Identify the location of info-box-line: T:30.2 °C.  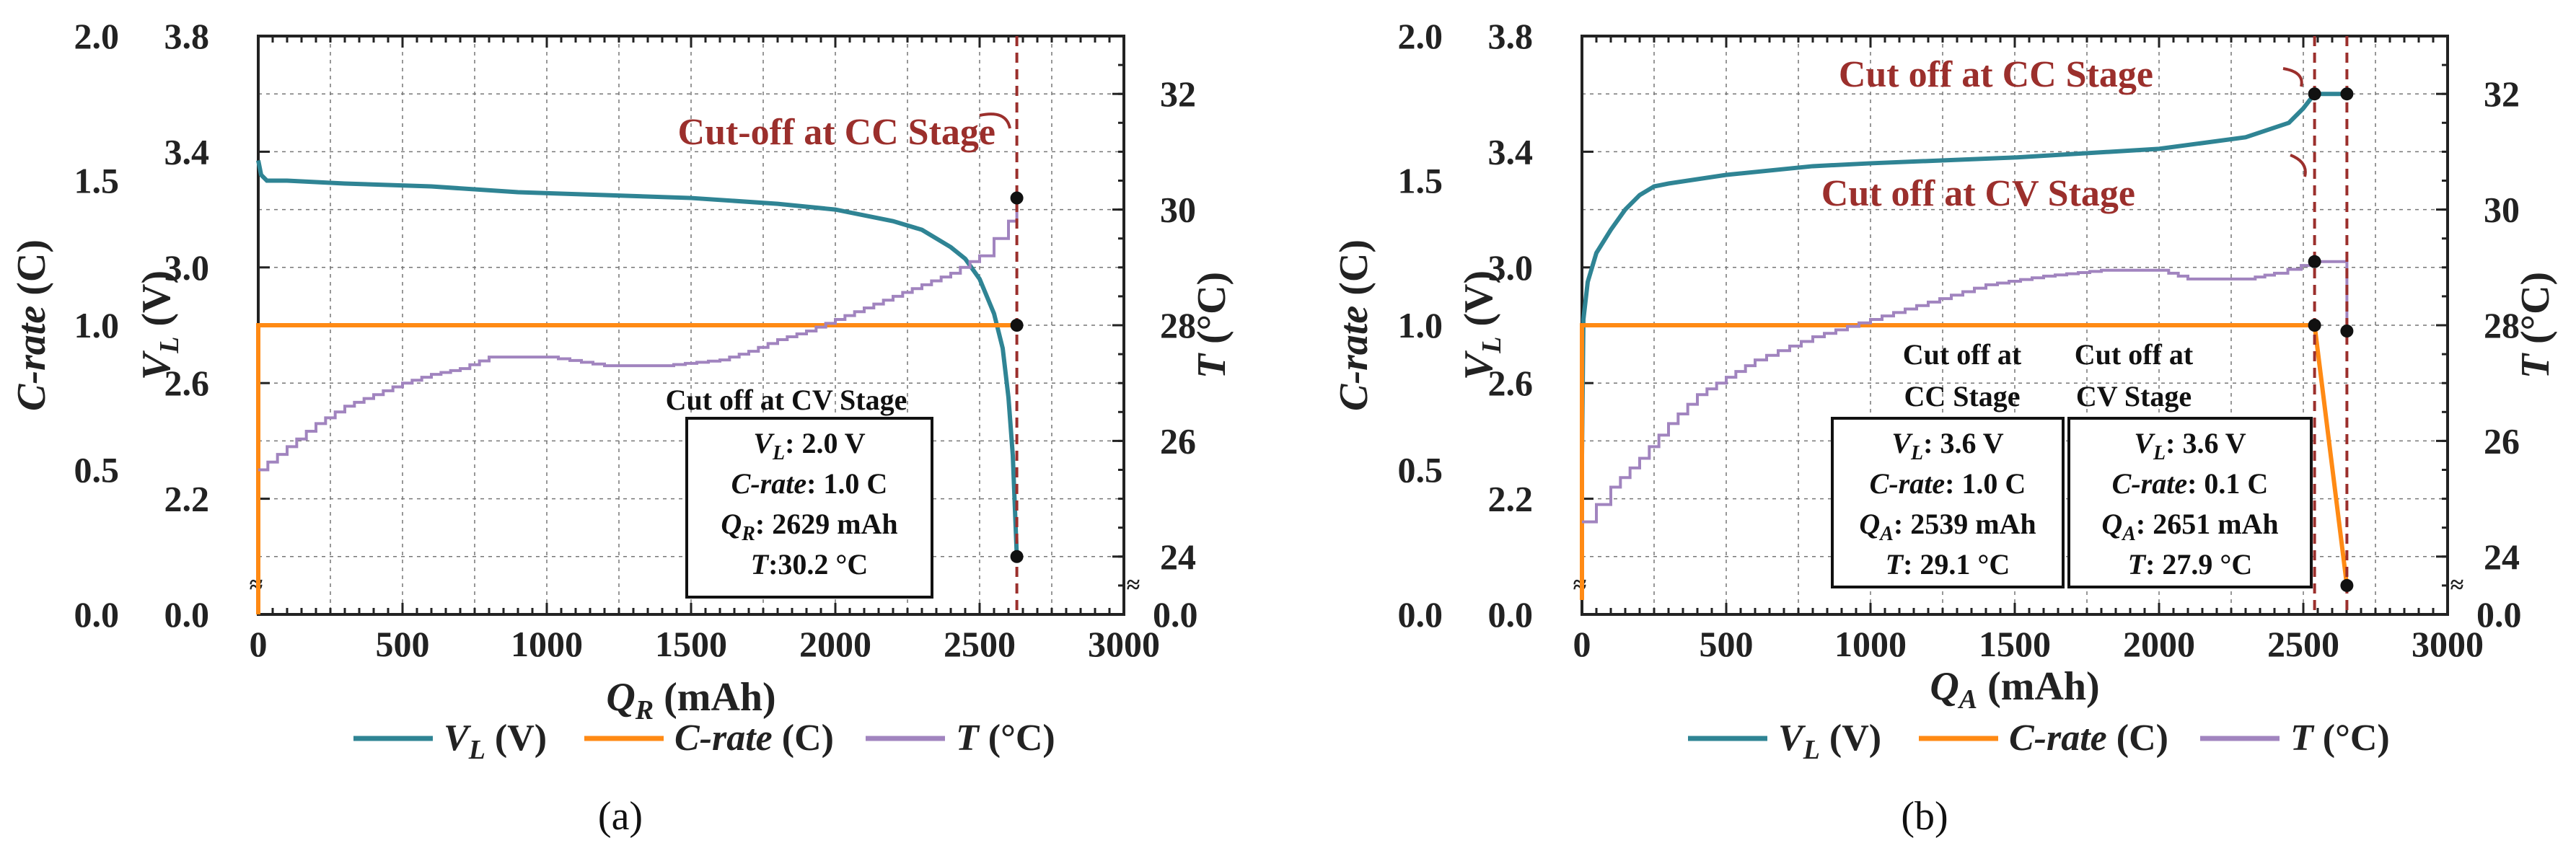
(810, 564).